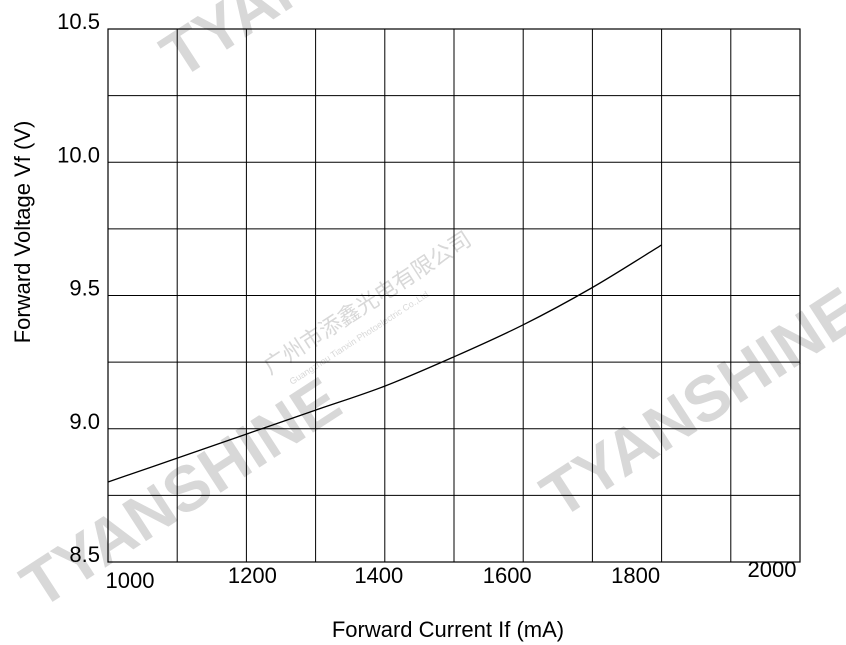 The height and width of the screenshot is (645, 846). What do you see at coordinates (320, 46) in the screenshot?
I see `watermark-brand-3: TYANSHINE` at bounding box center [320, 46].